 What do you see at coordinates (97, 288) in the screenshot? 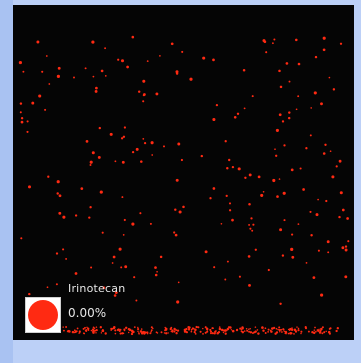
I see `drug-name-label: Irinotecan` at bounding box center [97, 288].